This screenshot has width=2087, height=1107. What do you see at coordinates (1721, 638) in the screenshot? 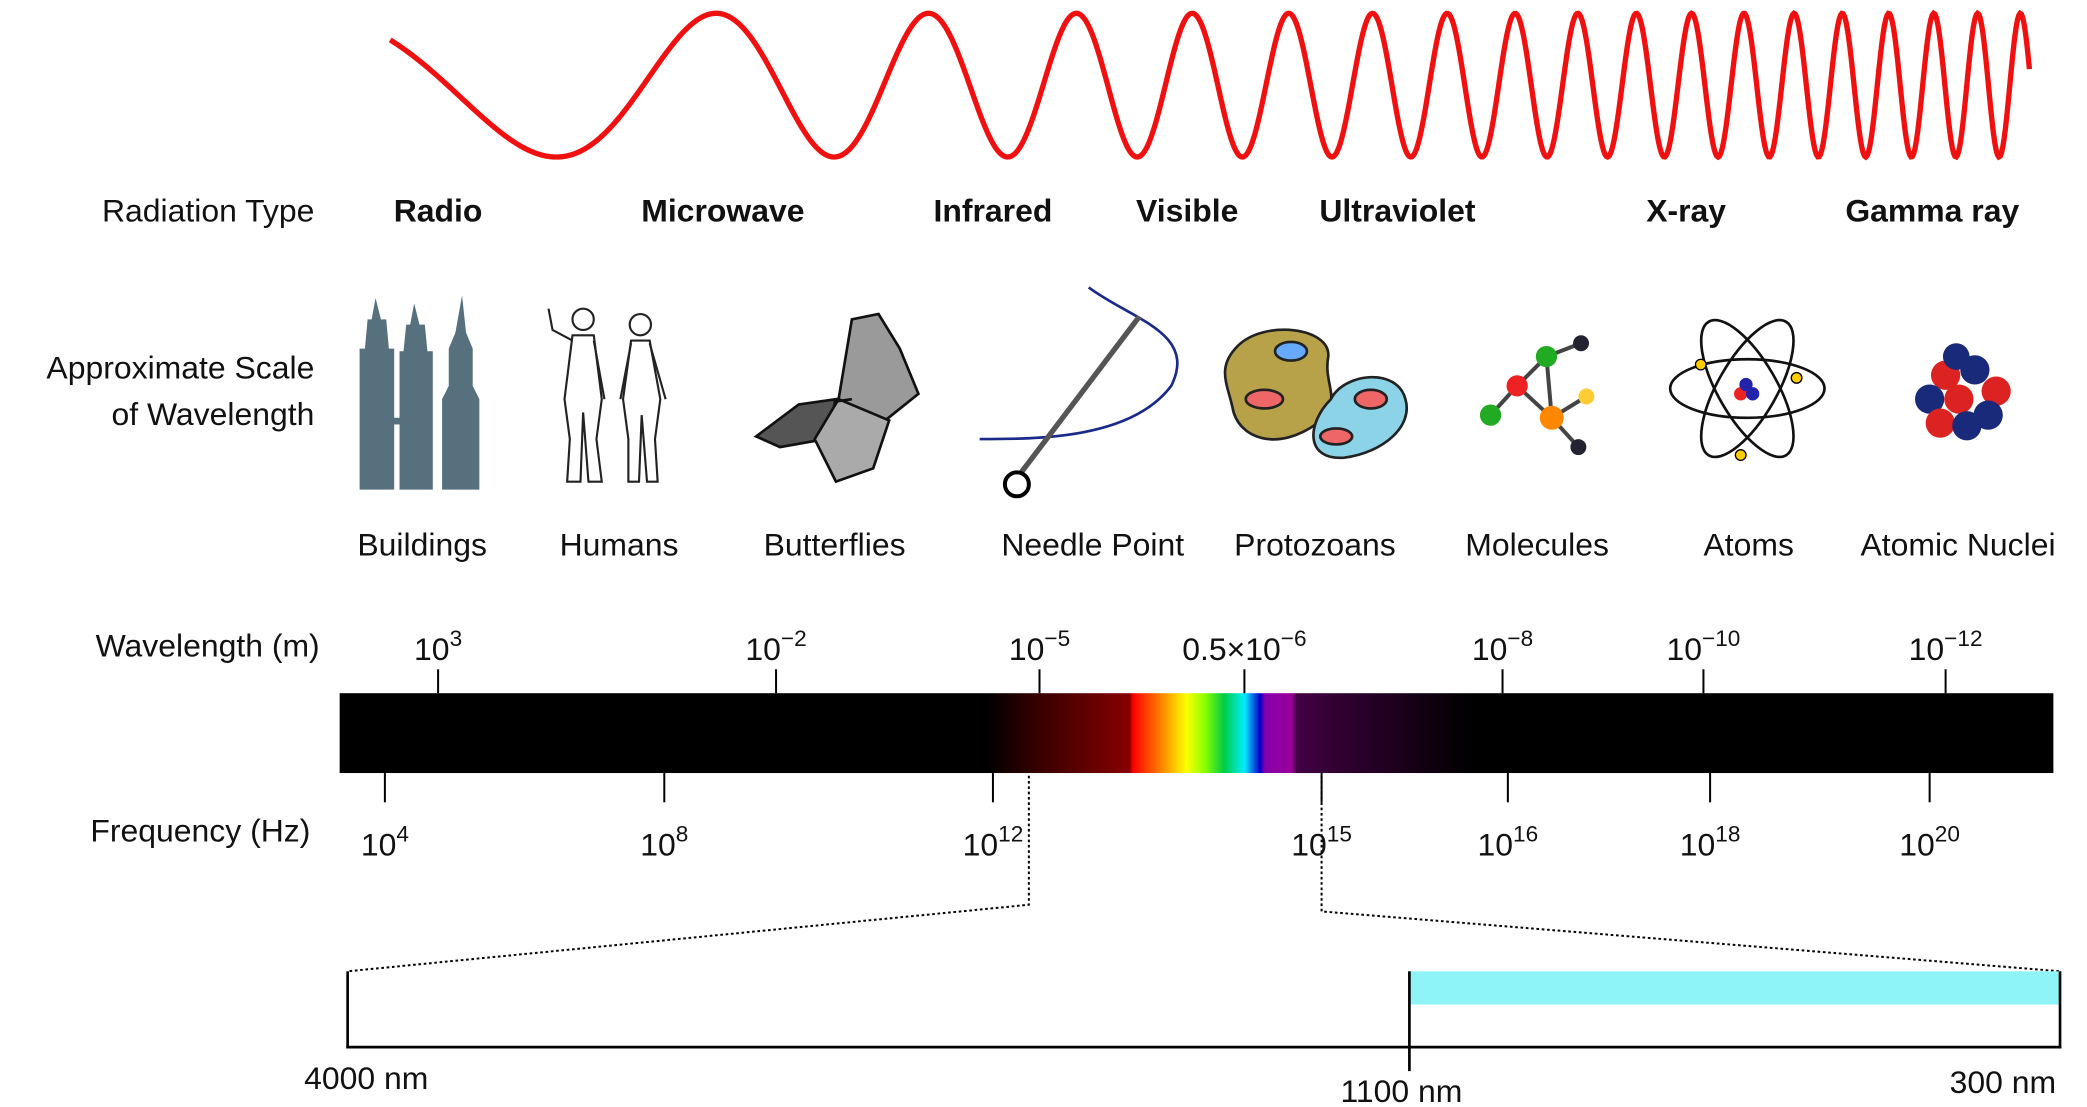
I see `tick-exponent: −10` at bounding box center [1721, 638].